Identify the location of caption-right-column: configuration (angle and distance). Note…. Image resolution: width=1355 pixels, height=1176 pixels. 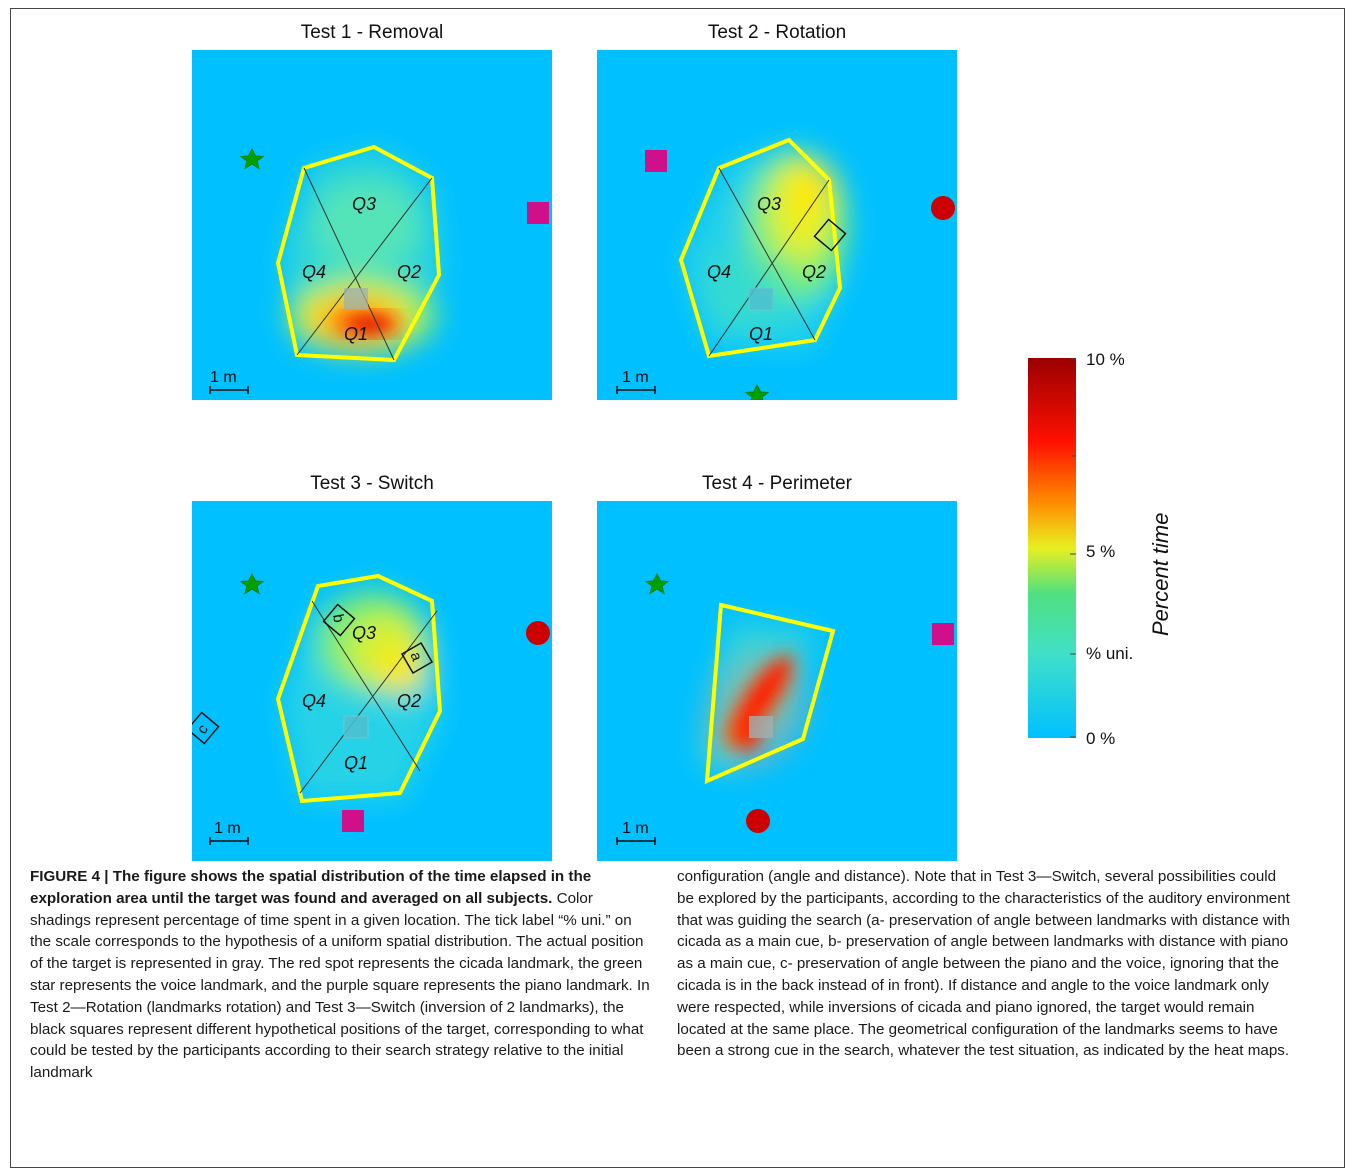
(987, 964).